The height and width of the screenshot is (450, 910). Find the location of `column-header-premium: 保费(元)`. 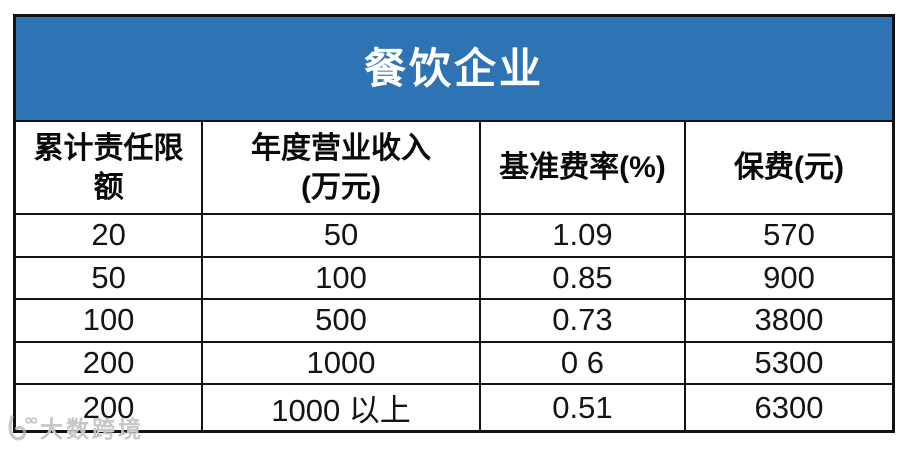

column-header-premium: 保费(元) is located at coordinates (788, 167).